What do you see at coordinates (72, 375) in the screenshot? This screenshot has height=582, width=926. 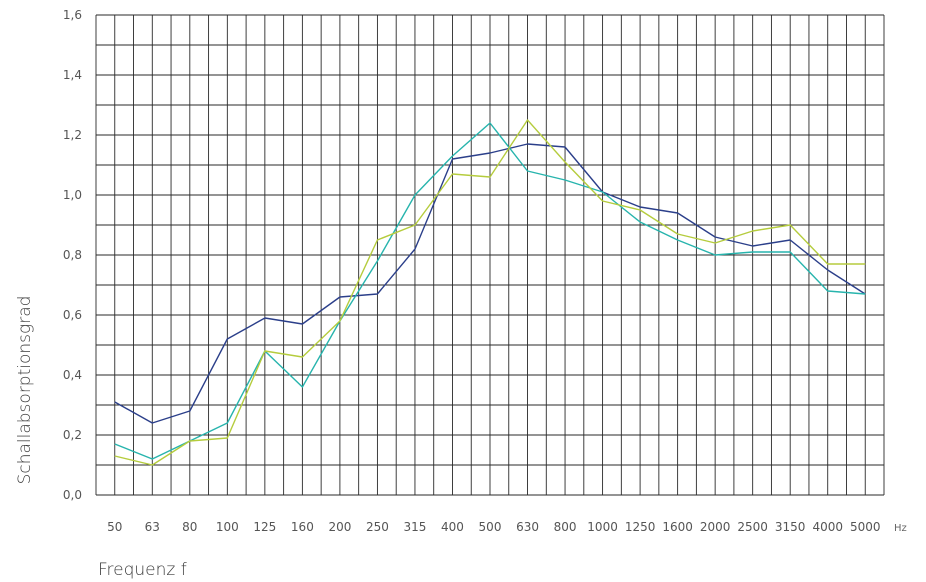 I see `y-tick-label: 0,4` at bounding box center [72, 375].